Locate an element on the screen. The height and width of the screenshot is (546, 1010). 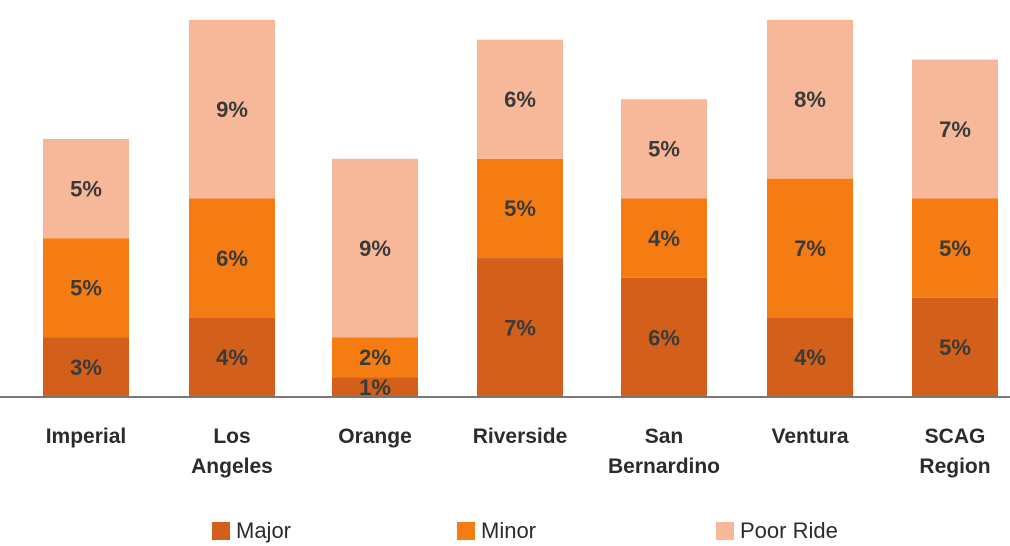
x-tick-label: SCAG Region is located at coordinates (955, 451).